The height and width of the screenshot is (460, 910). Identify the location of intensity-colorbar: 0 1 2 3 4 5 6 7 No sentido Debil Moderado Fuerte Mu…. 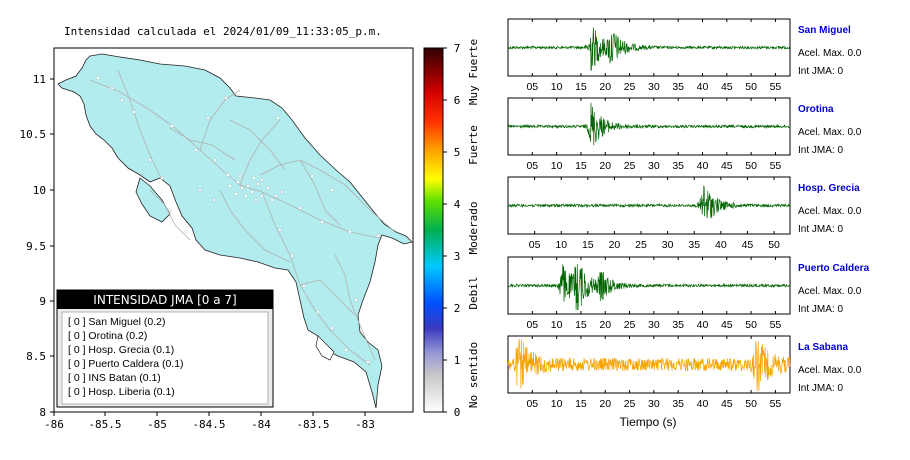
(451, 229).